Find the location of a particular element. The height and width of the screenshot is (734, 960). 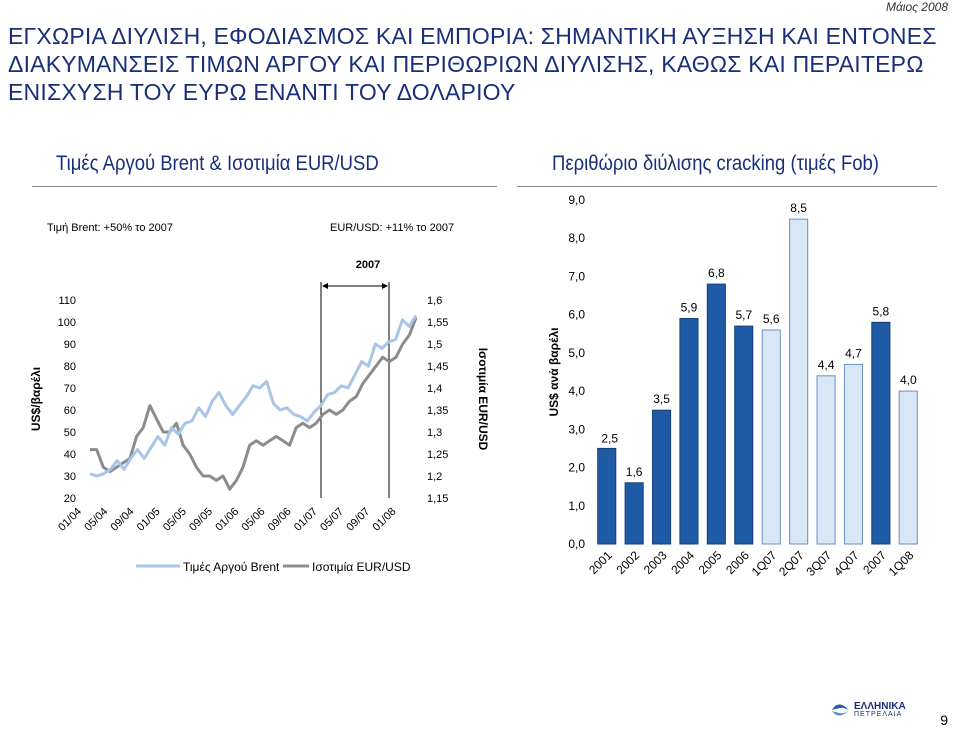

bracket-2007-label: 2007 is located at coordinates (368, 265).